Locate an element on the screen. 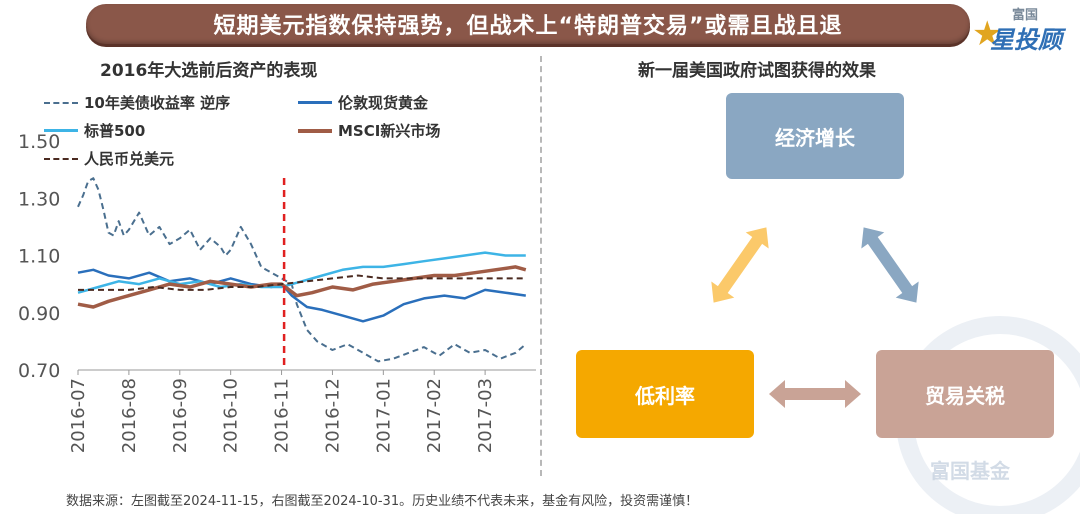 This screenshot has width=1080, height=514. x-tick-label: 2017-03 is located at coordinates (485, 415).